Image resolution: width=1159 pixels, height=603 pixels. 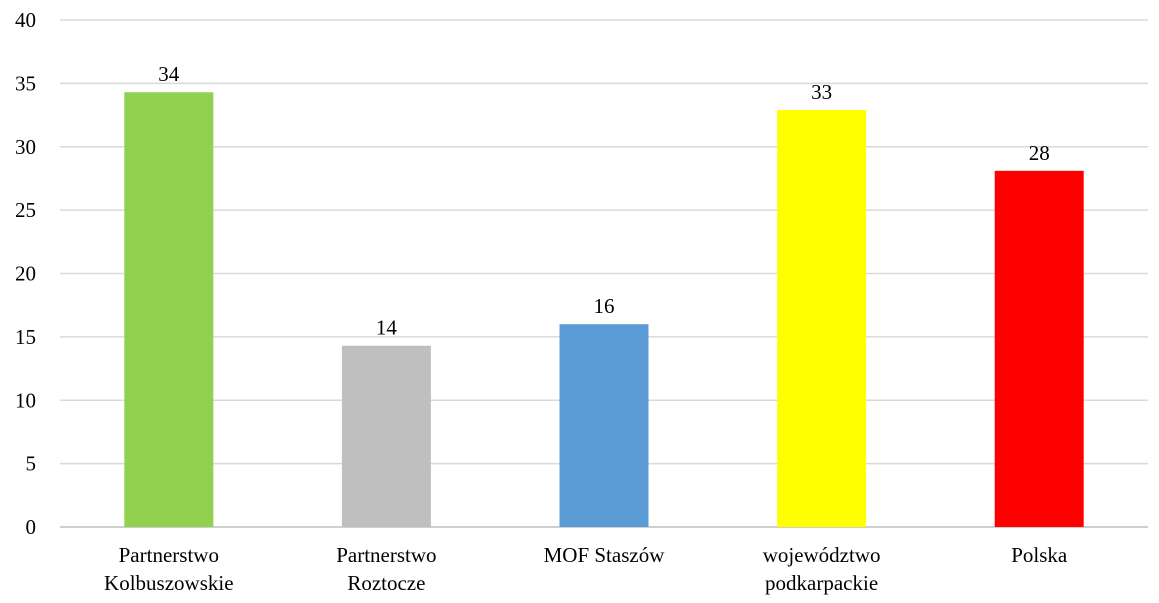 I want to click on category-label: Partnerstwo Roztocze, so click(x=386, y=569).